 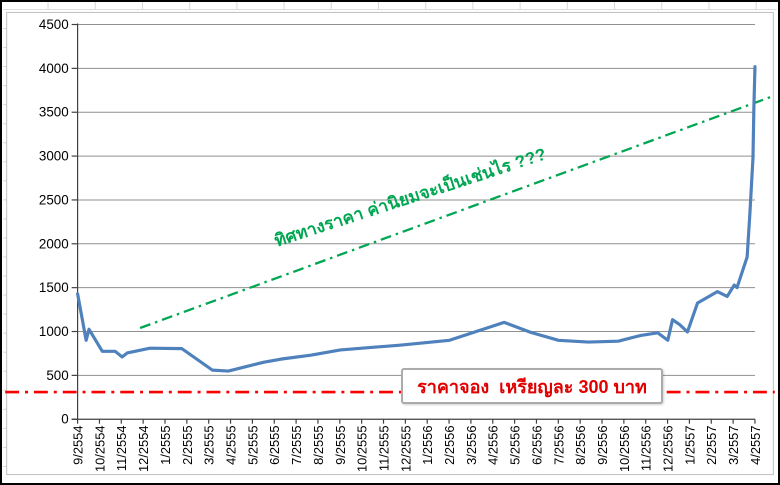 I want to click on x-axis-label: 4/2556, so click(x=493, y=444).